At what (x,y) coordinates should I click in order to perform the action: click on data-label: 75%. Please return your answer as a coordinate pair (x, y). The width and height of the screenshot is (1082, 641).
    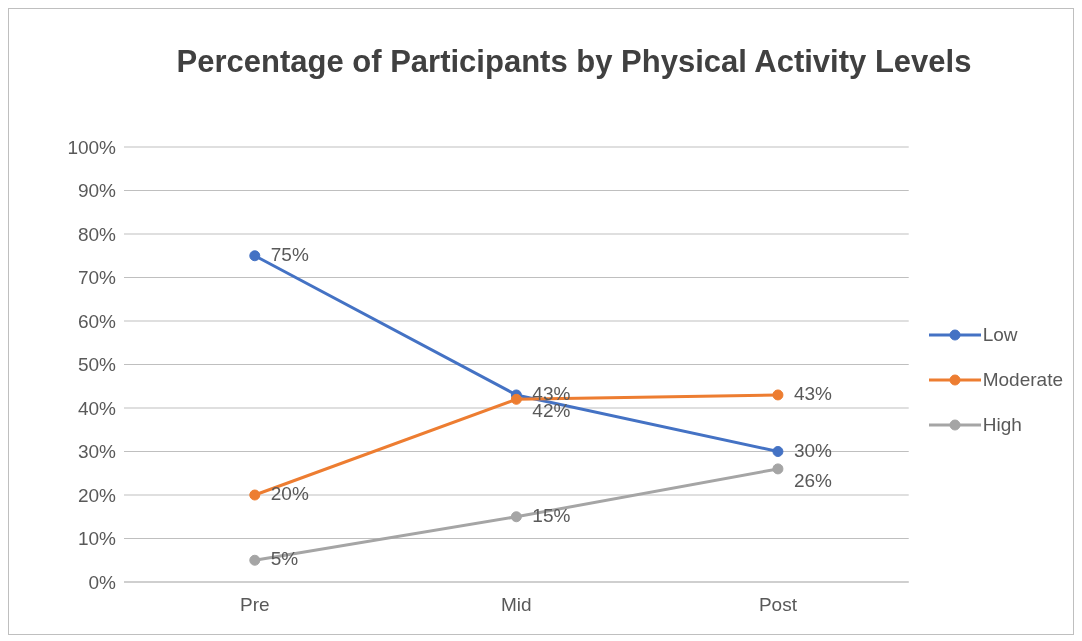
    Looking at the image, I should click on (289, 254).